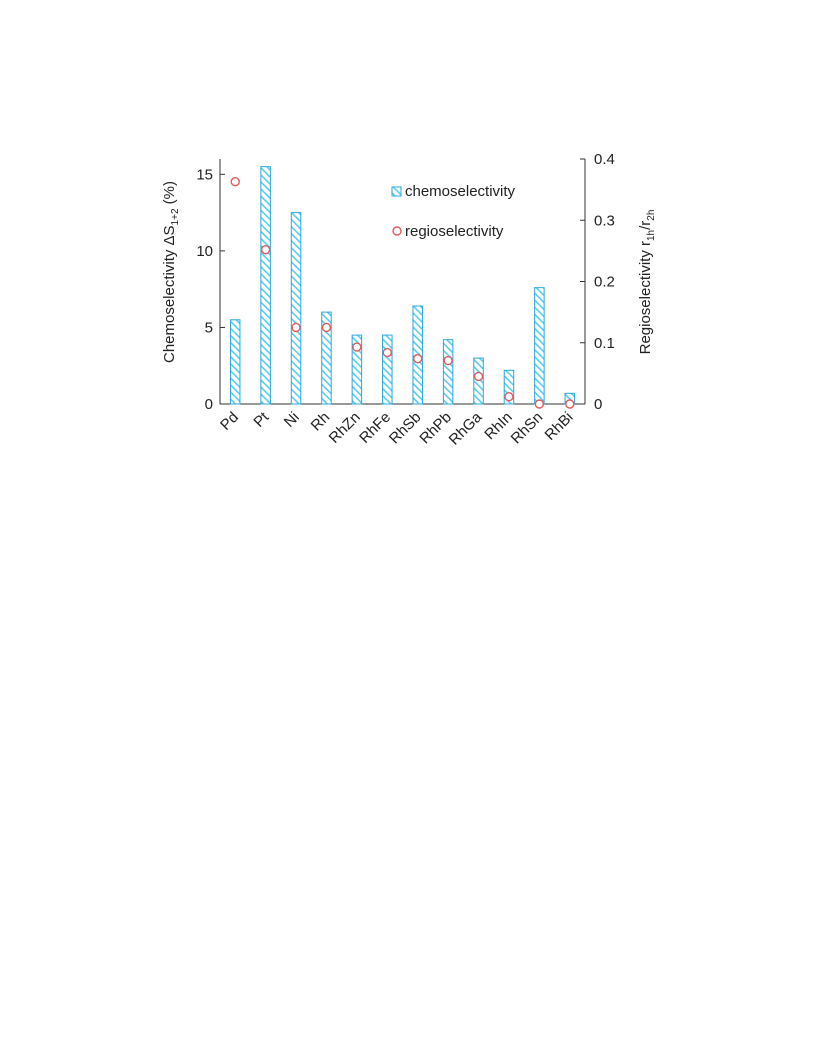  I want to click on right-tick-label: 0.3, so click(604, 220).